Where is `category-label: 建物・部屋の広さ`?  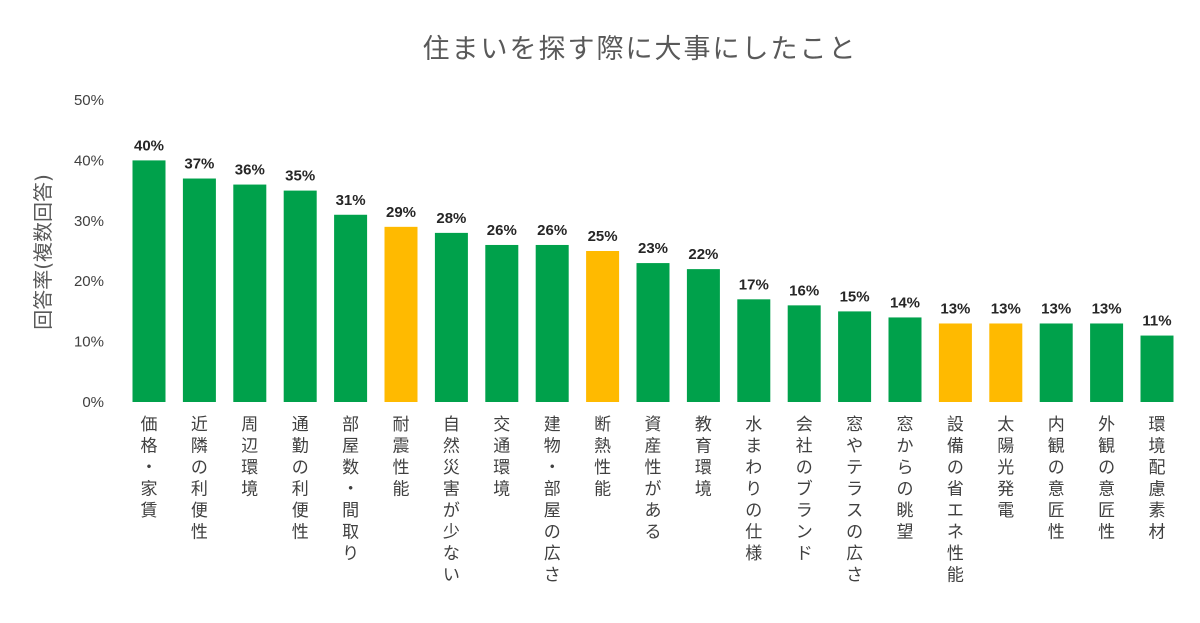
category-label: 建物・部屋の広さ is located at coordinates (552, 500).